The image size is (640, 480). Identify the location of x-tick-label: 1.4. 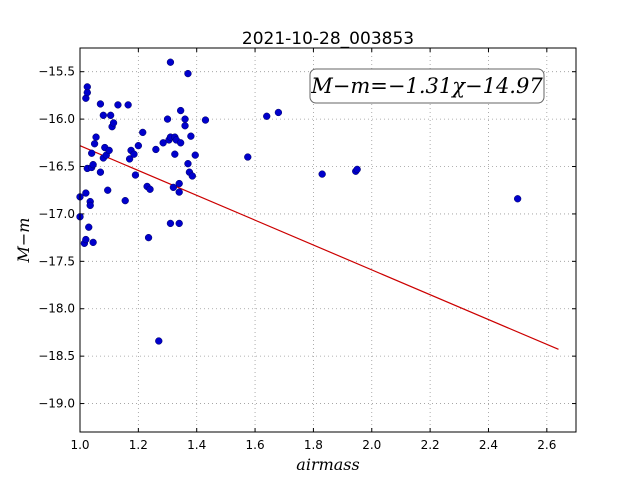
(196, 445).